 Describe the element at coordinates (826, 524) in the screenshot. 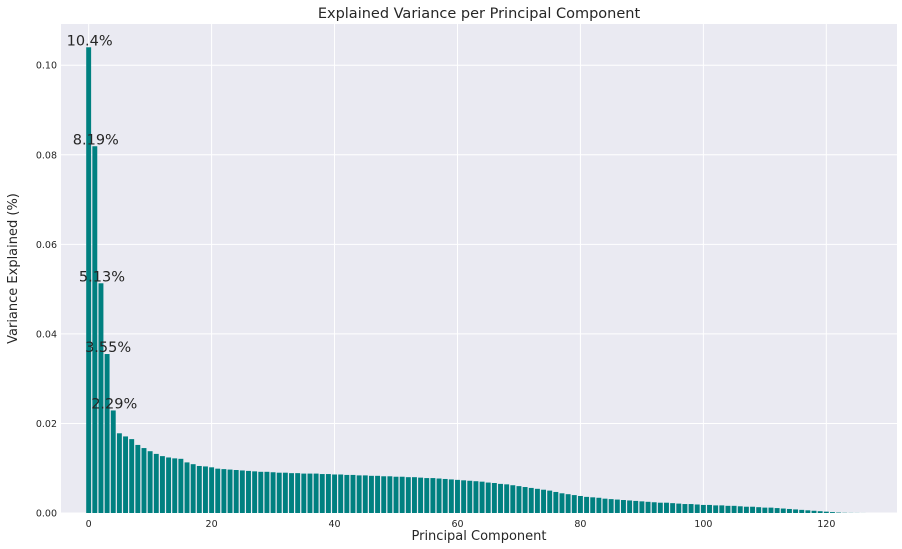

I see `x-tick-label: 120` at that location.